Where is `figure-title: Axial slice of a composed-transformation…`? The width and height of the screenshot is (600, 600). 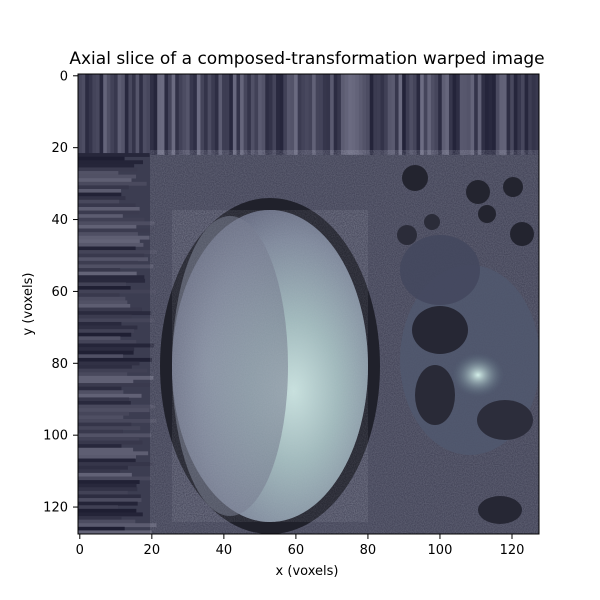
figure-title: Axial slice of a composed-transformation… is located at coordinates (306, 59).